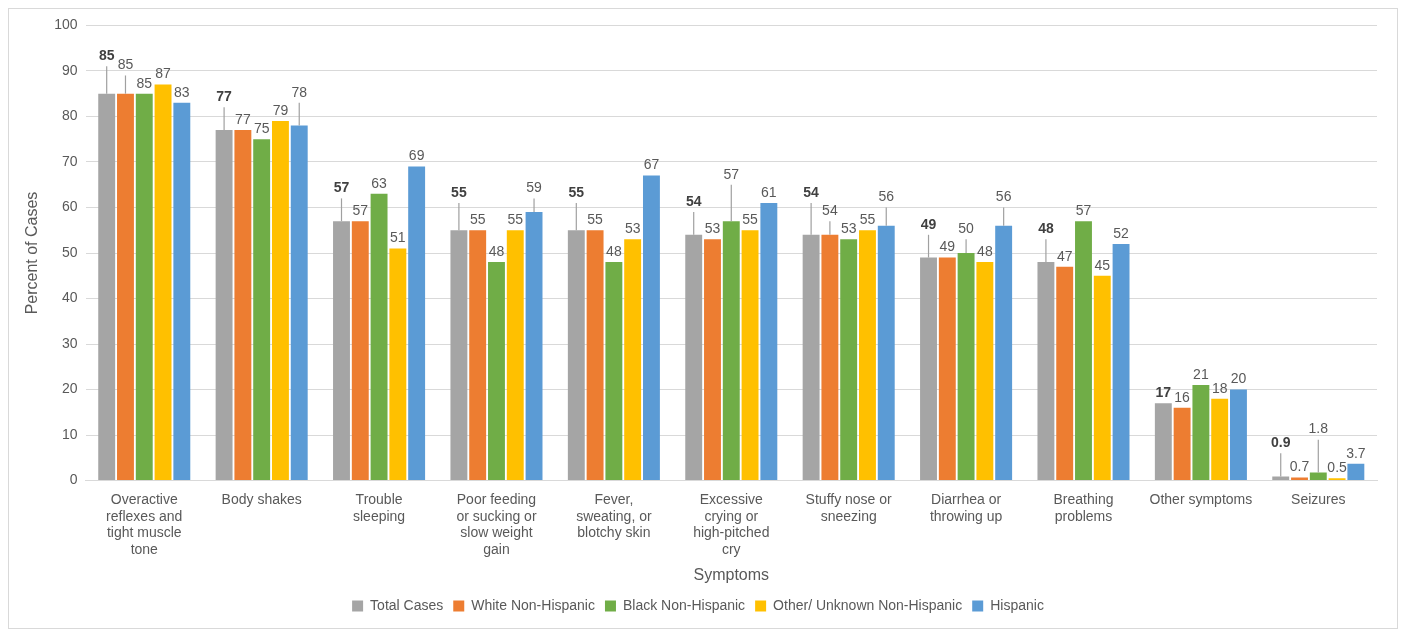 This screenshot has height=637, width=1404. I want to click on x-tick-label: Fever, sweating, or blotchy skin, so click(614, 515).